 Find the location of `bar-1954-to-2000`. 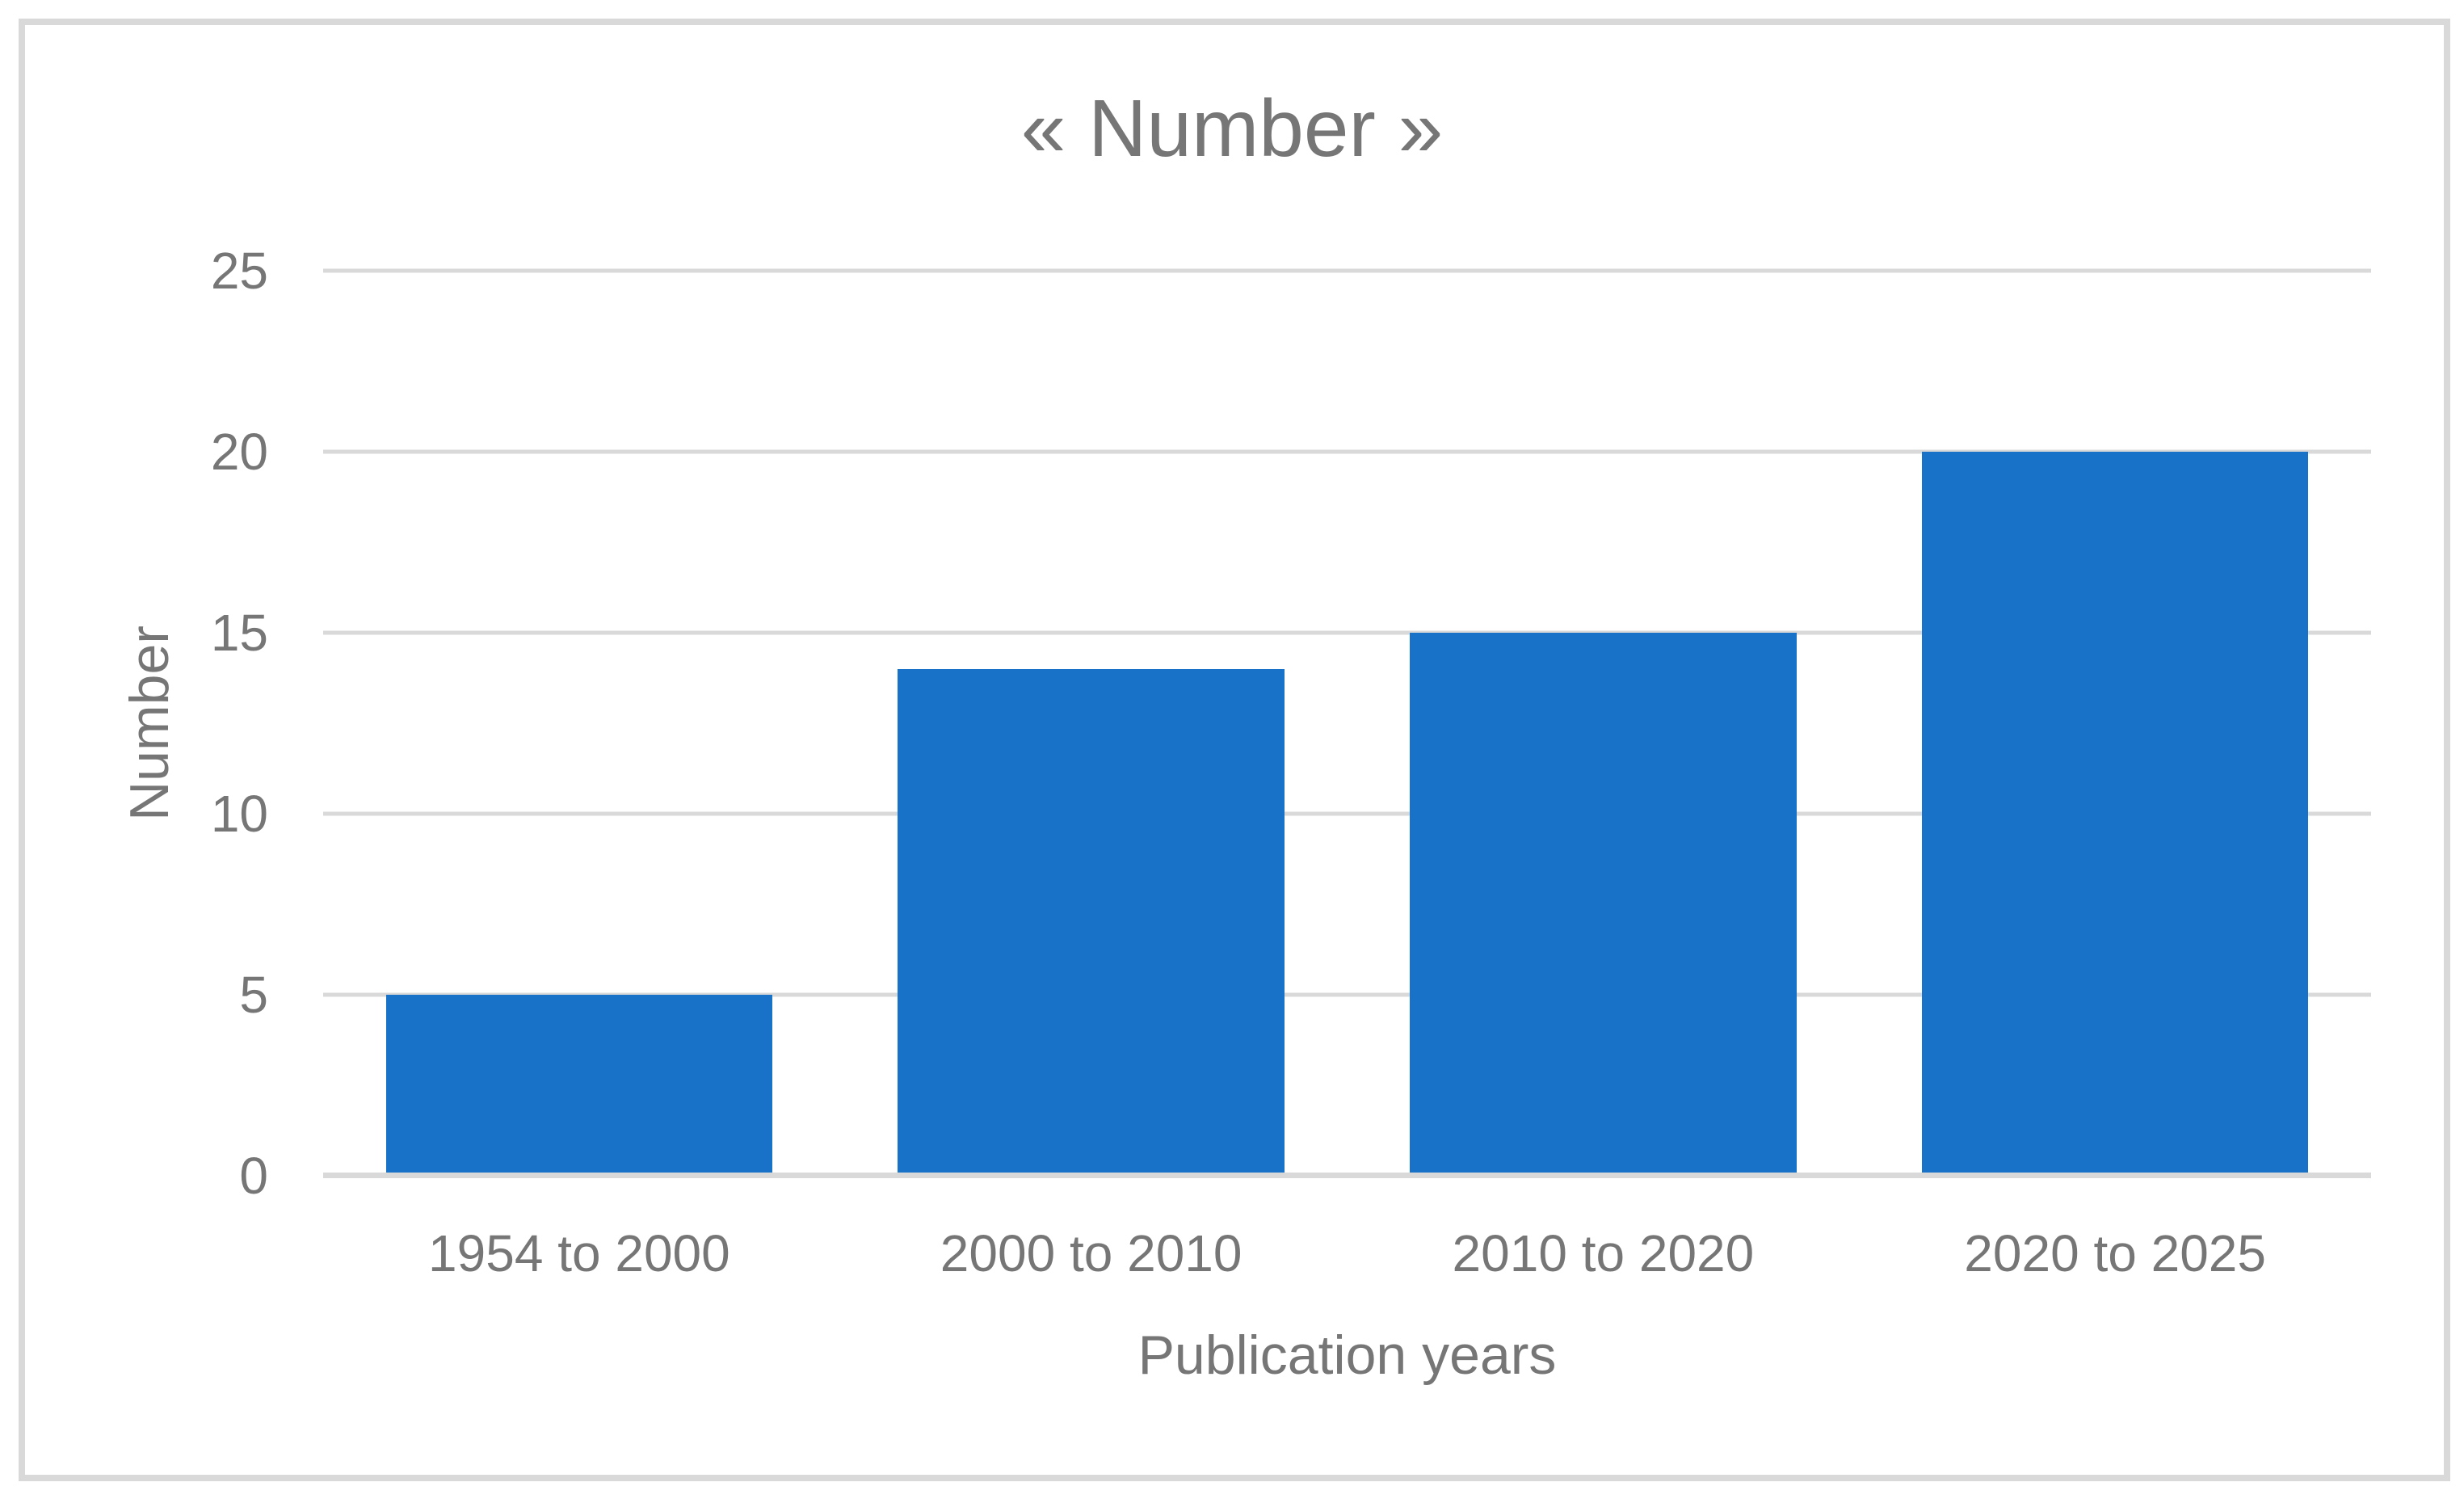

bar-1954-to-2000 is located at coordinates (579, 1085).